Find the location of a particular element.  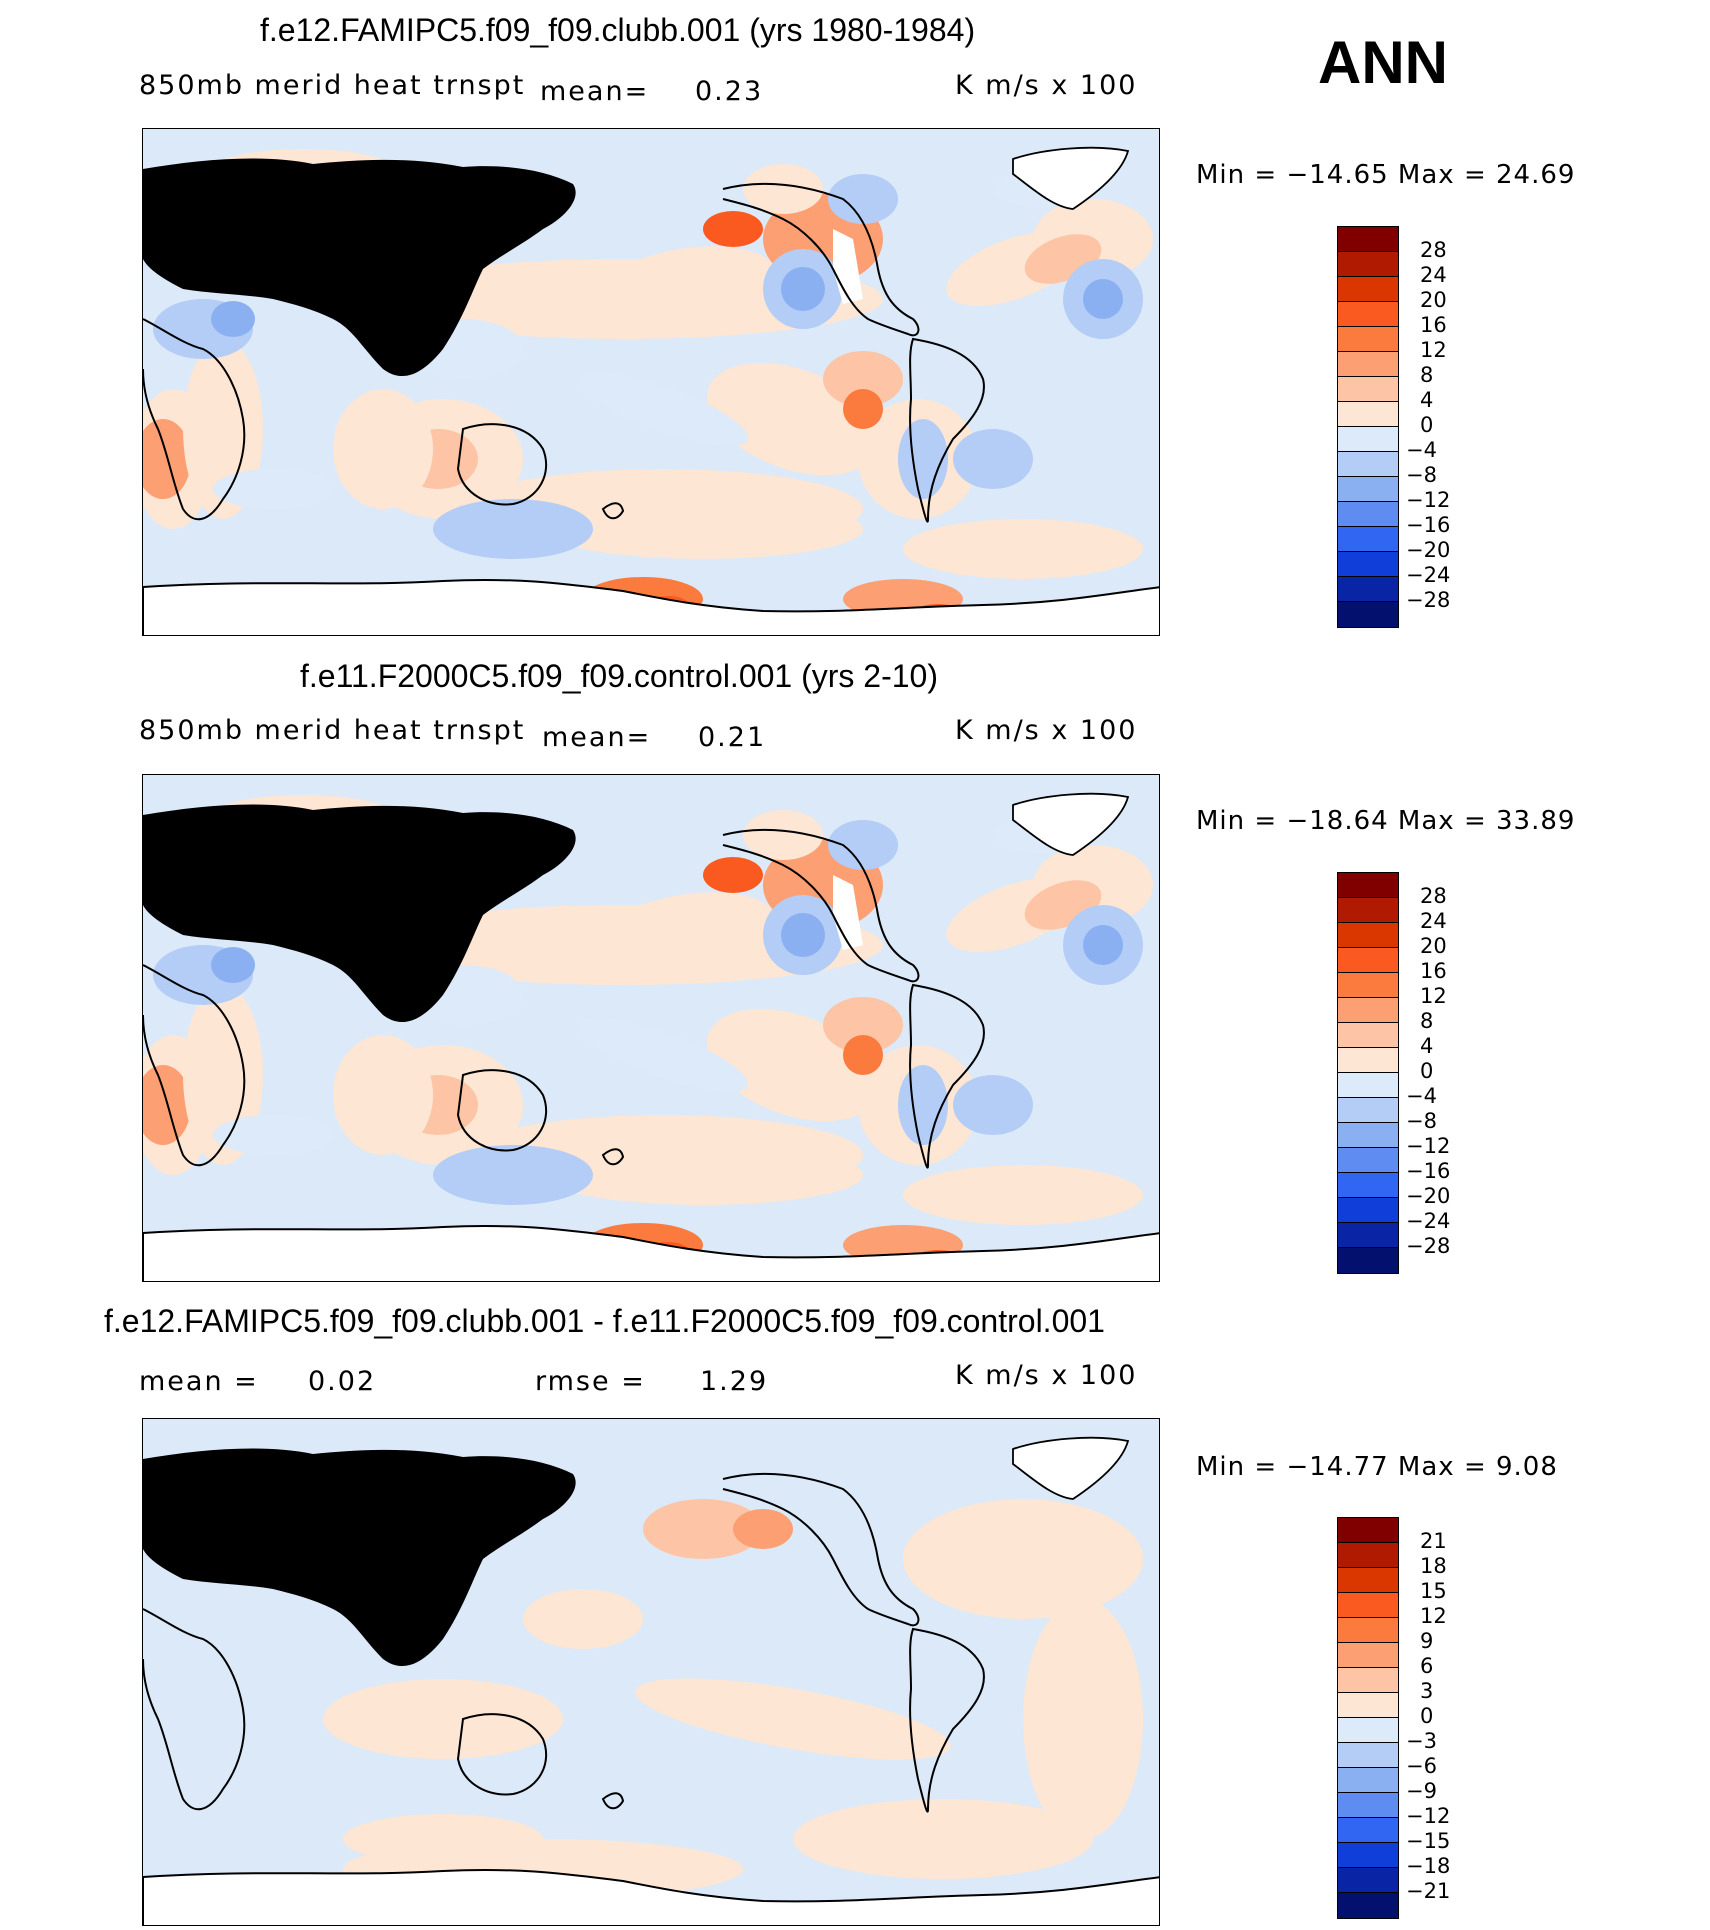

colorbar-tick-label: 9 is located at coordinates (1427, 1641).